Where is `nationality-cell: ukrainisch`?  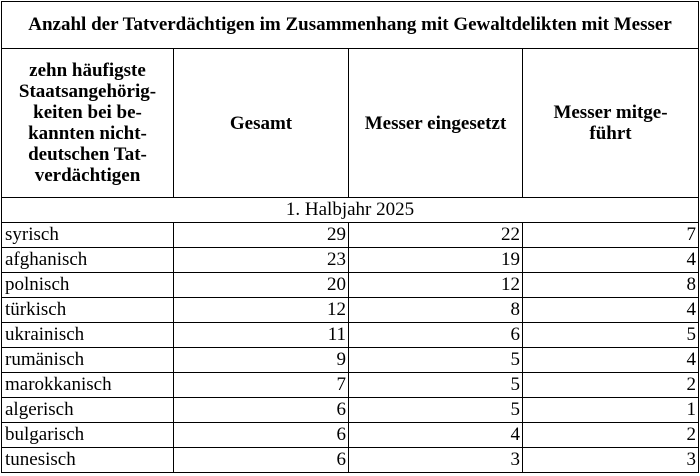 nationality-cell: ukrainisch is located at coordinates (87, 335).